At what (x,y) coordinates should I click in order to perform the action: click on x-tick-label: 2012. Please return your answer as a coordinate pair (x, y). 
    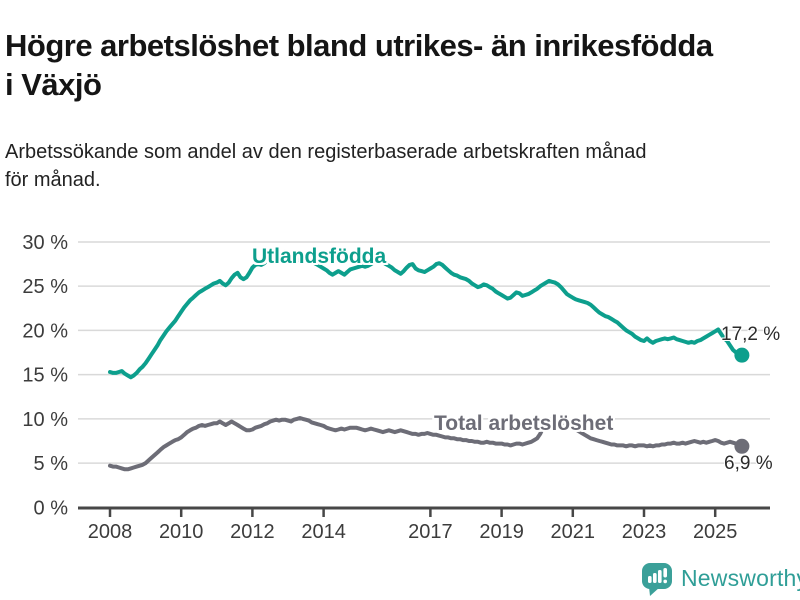
    Looking at the image, I should click on (252, 532).